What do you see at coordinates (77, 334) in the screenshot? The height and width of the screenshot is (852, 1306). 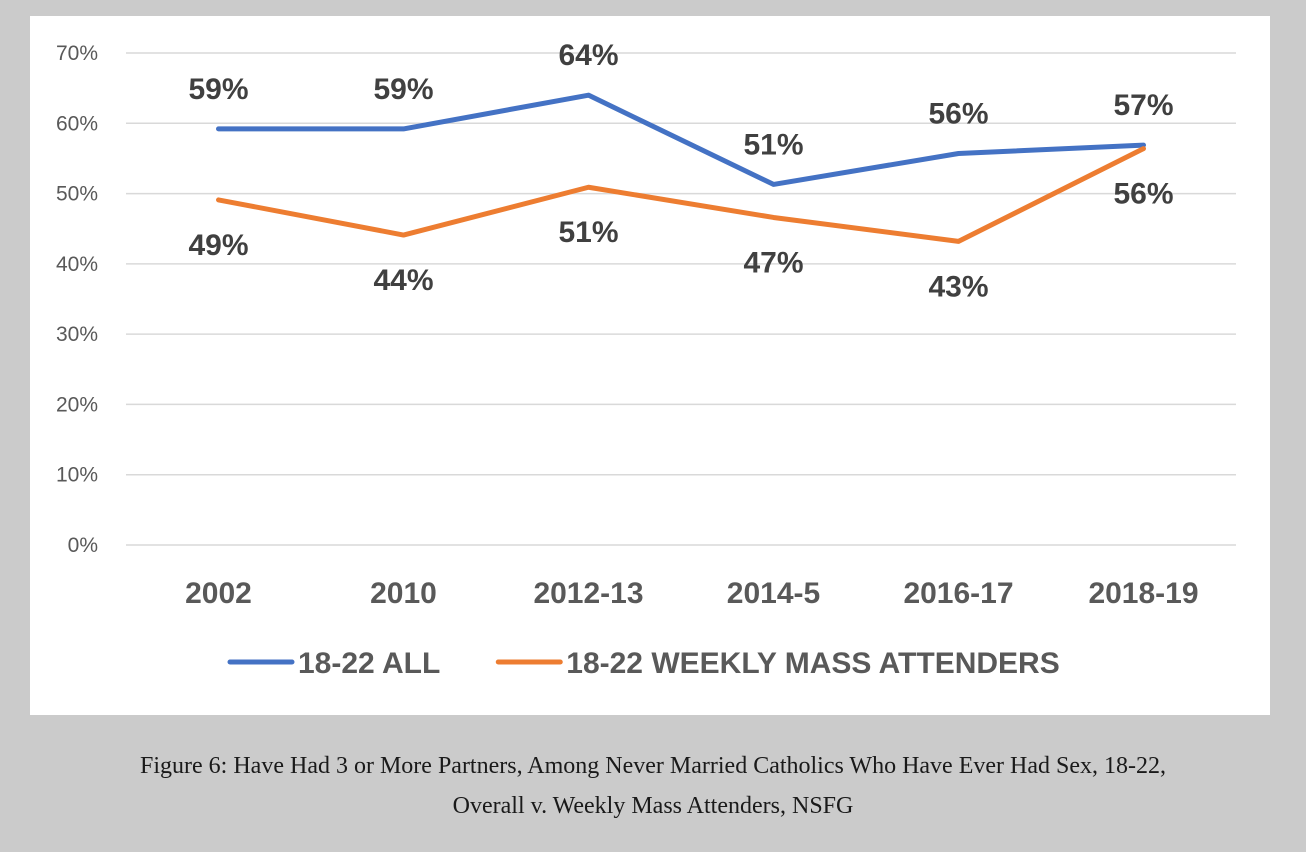 I see `y-tick-label: 30%` at bounding box center [77, 334].